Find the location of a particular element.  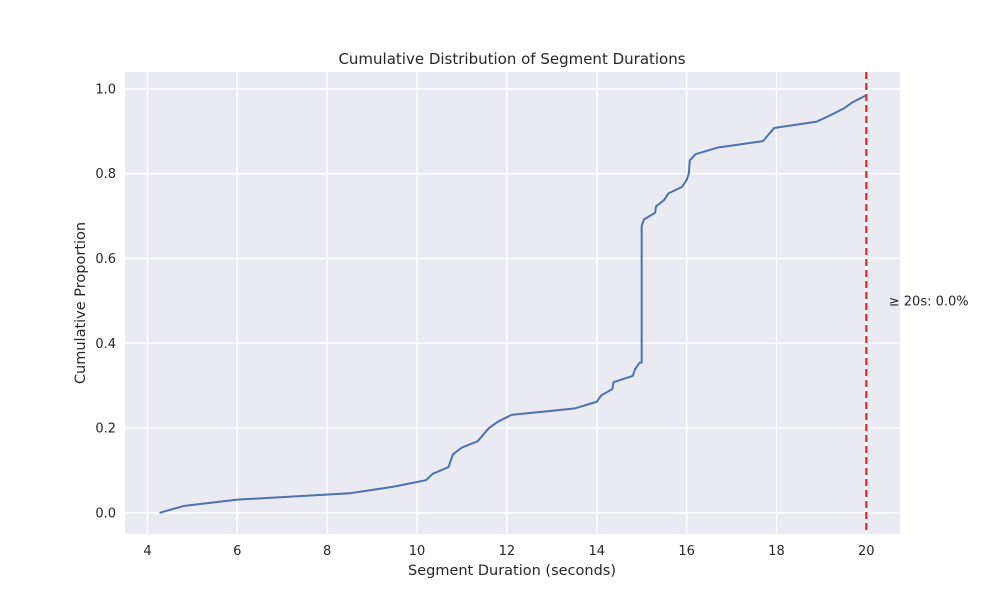

x-tick-label: 14 is located at coordinates (596, 551).